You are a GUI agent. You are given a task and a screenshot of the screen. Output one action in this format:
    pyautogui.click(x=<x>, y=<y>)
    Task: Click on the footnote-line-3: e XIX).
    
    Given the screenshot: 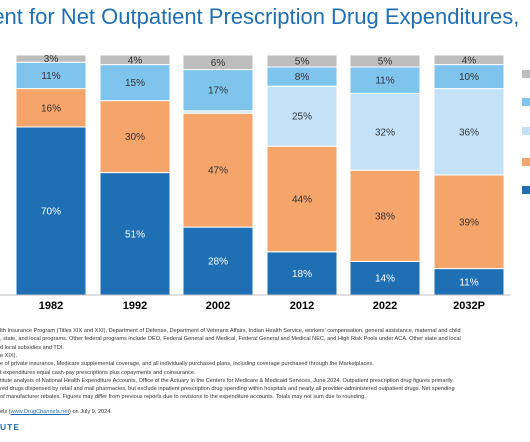 What is the action you would take?
    pyautogui.click(x=9, y=355)
    